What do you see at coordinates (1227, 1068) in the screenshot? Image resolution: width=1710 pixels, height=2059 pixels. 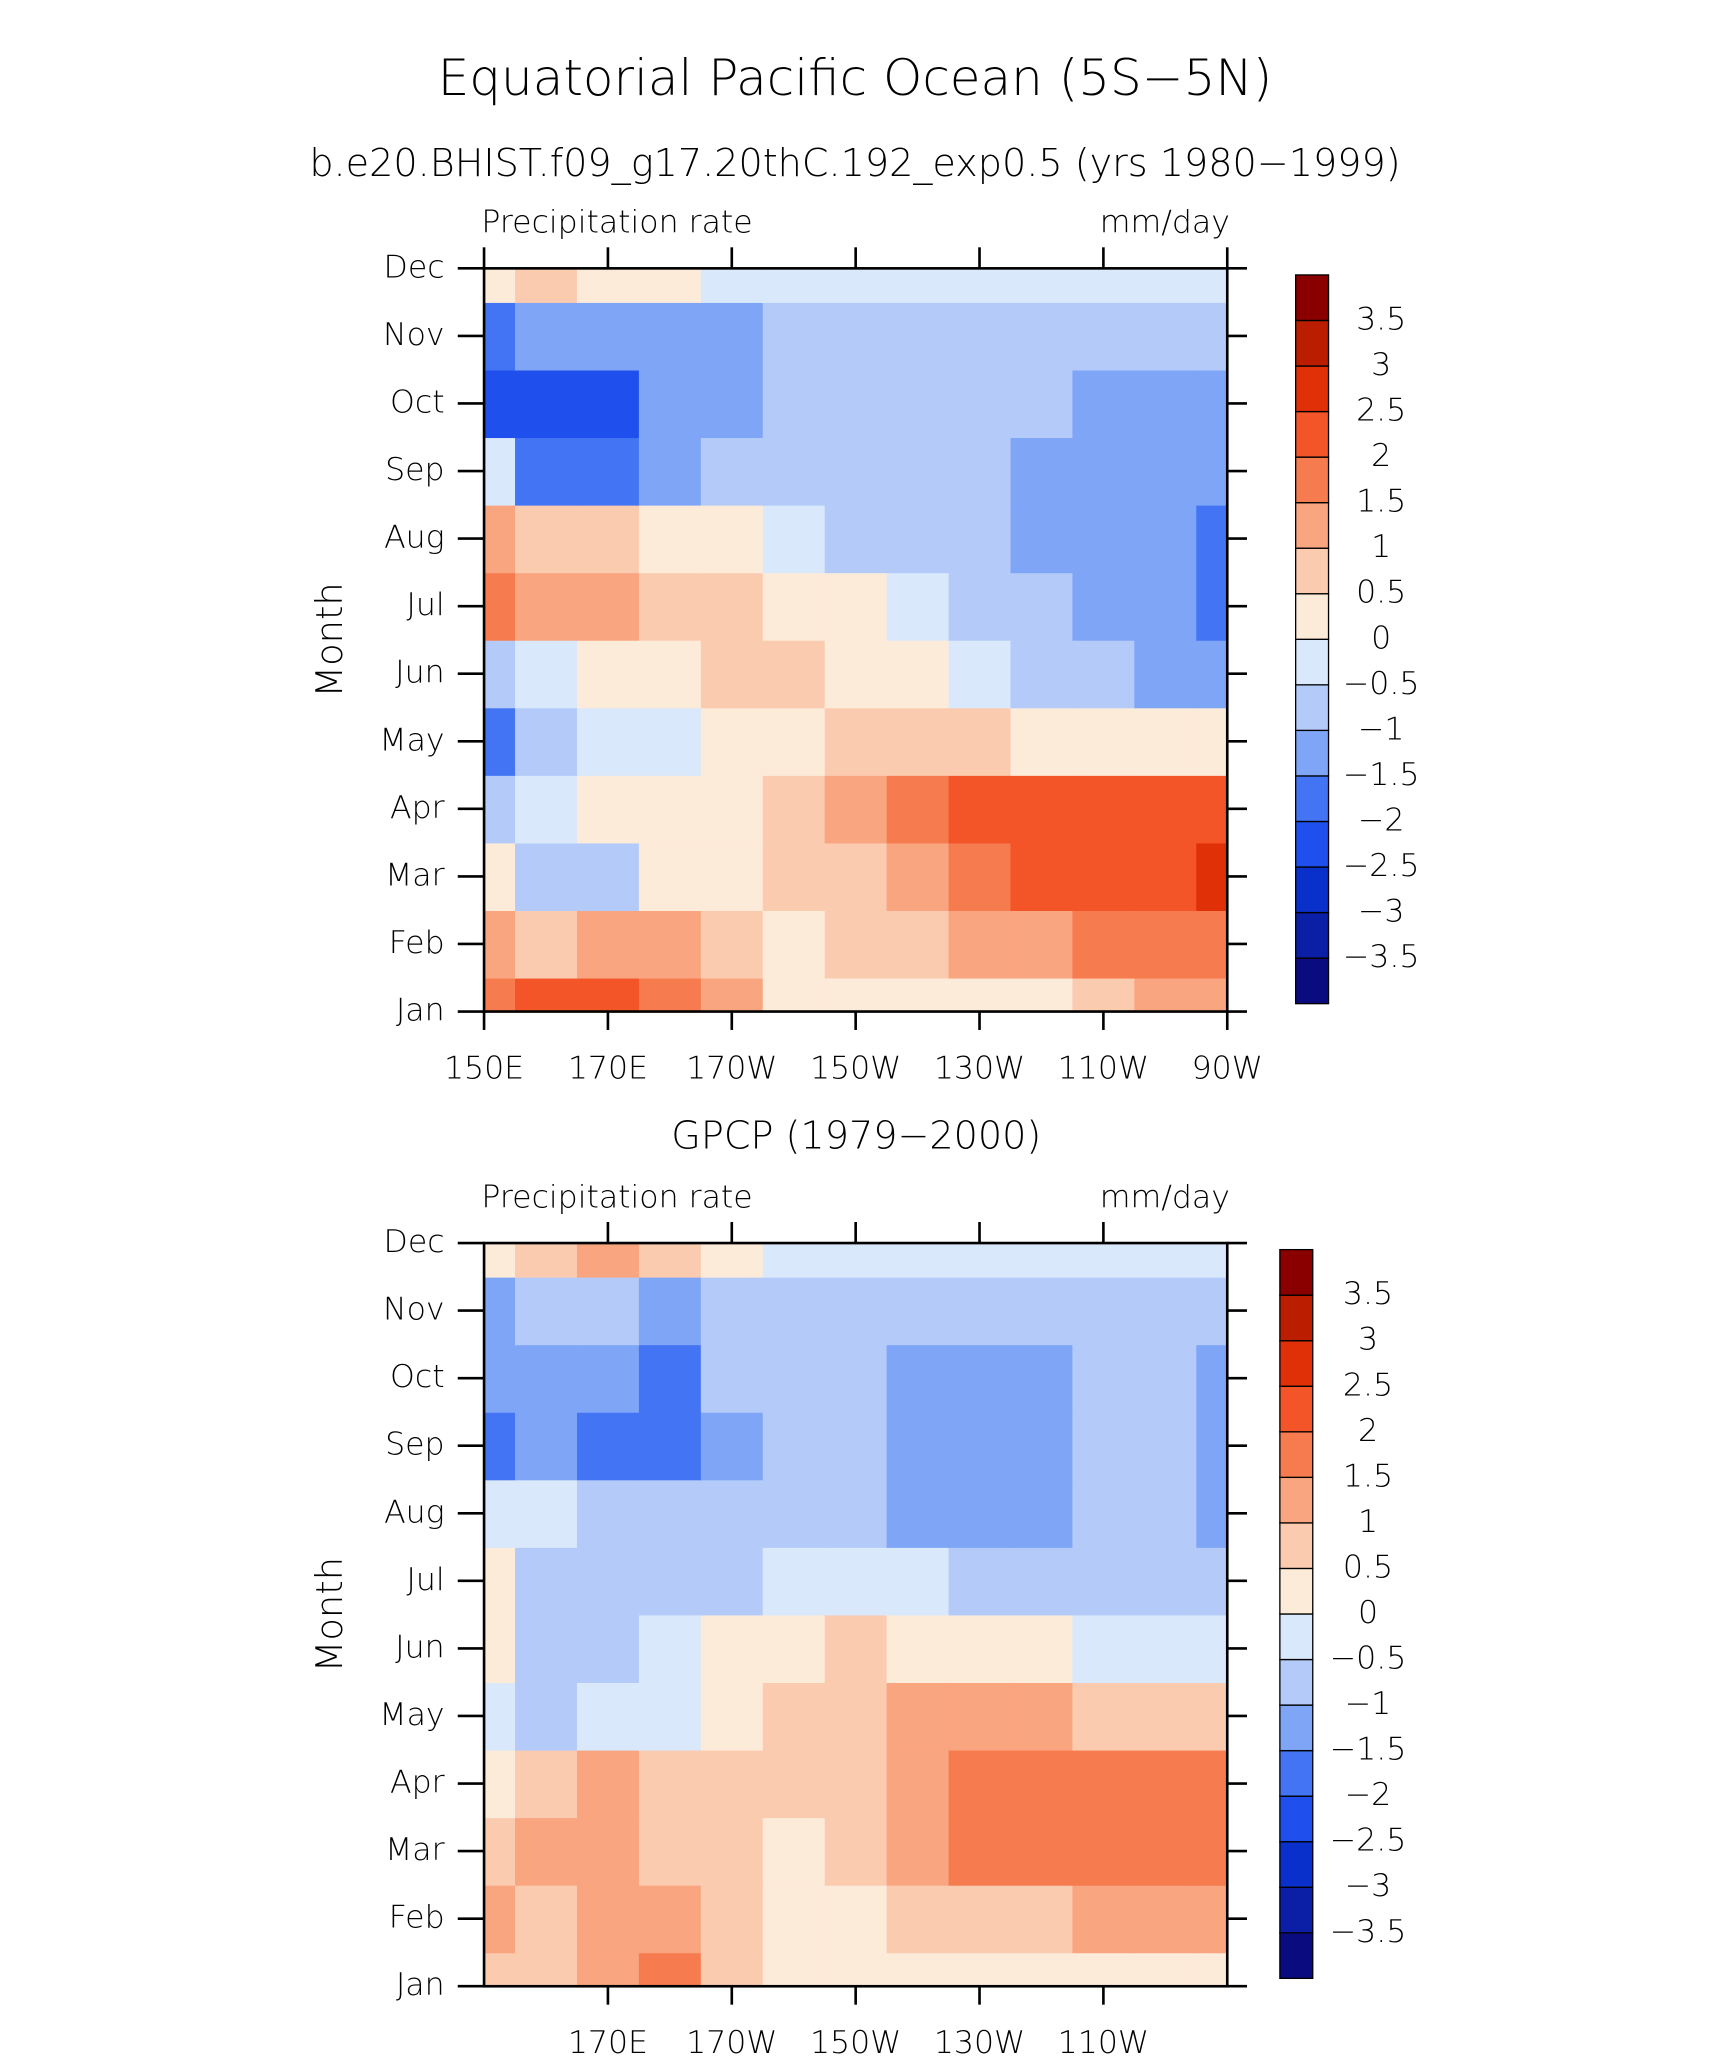 I see `x-tick-label: 90W` at bounding box center [1227, 1068].